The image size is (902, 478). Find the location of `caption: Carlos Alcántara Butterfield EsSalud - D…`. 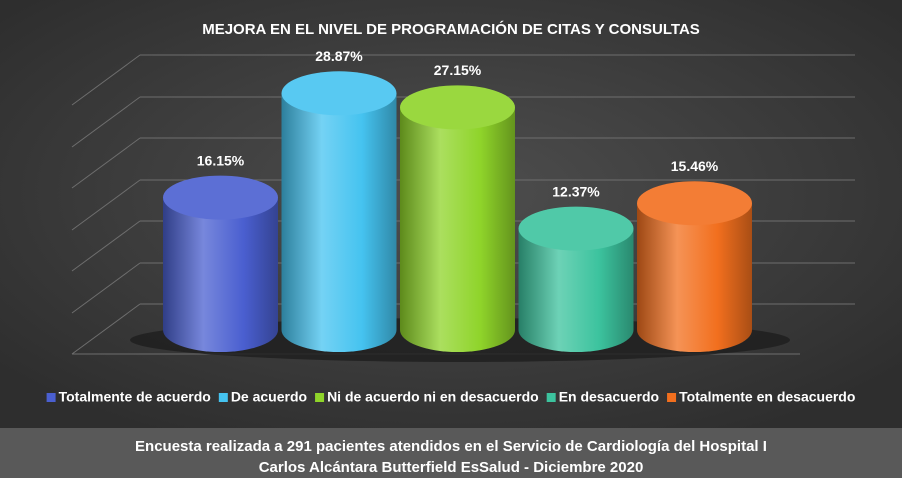

caption: Carlos Alcántara Butterfield EsSalud - D… is located at coordinates (451, 467).